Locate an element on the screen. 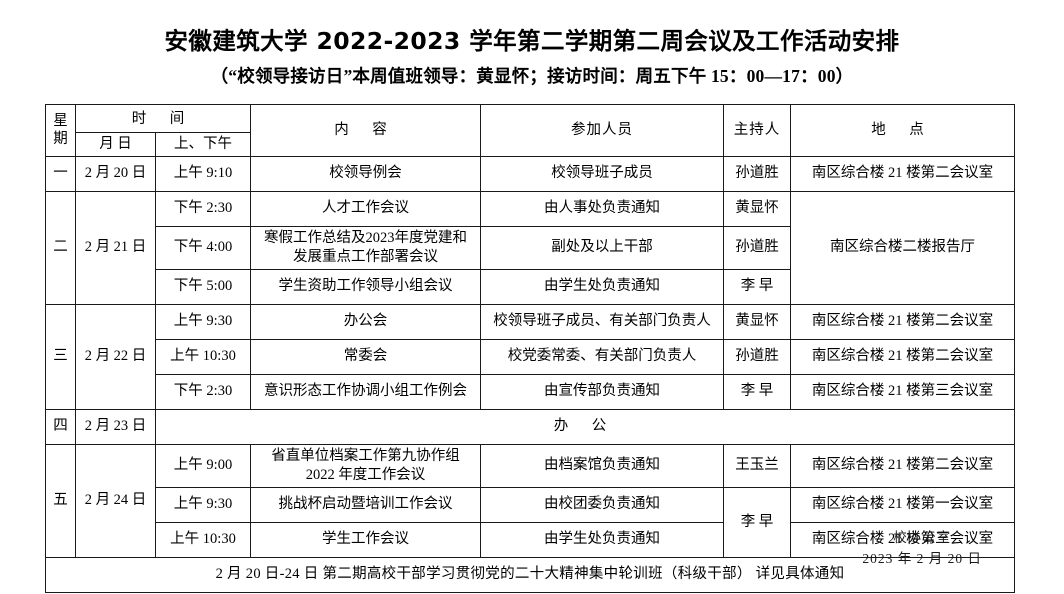 The width and height of the screenshot is (1064, 594). content-cell: 常委会 is located at coordinates (365, 356).